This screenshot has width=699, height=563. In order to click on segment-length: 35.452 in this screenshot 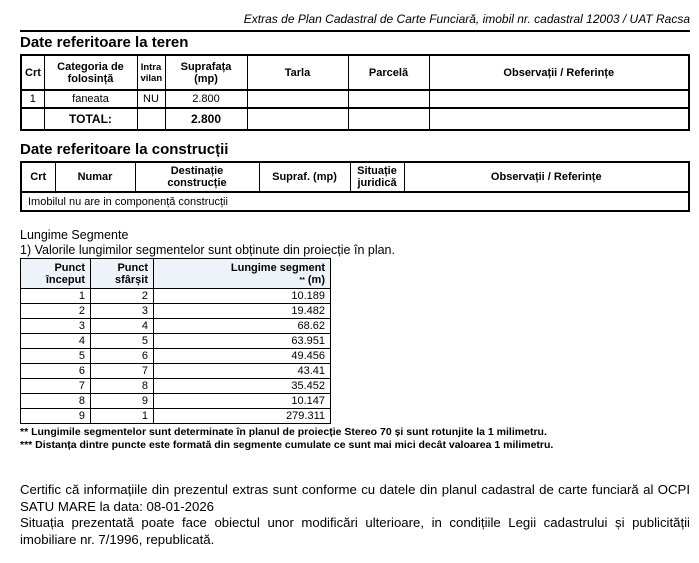, I will do `click(242, 386)`.